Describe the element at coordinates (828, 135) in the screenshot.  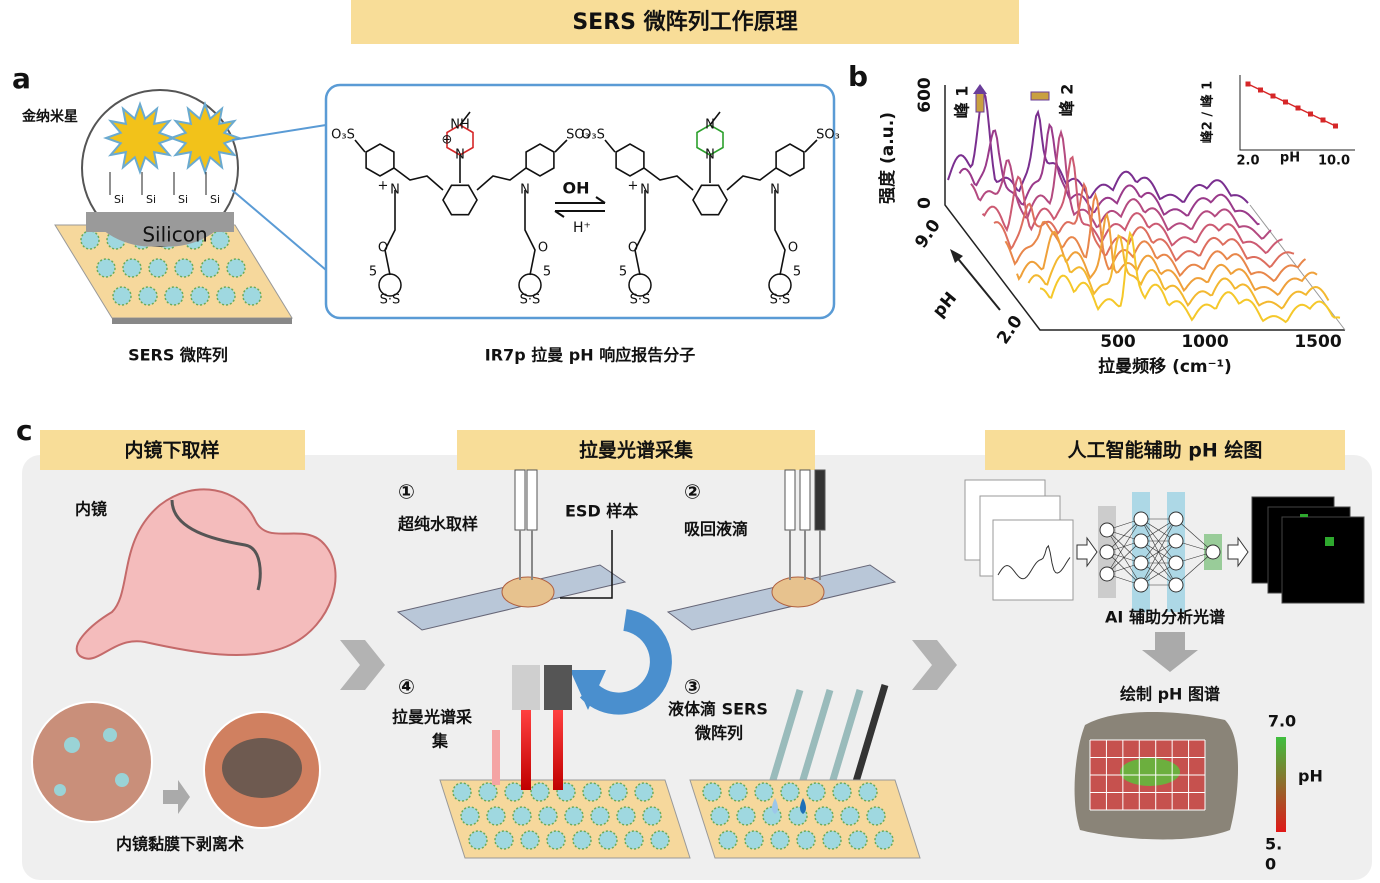
I see `atom-label: SO₃` at that location.